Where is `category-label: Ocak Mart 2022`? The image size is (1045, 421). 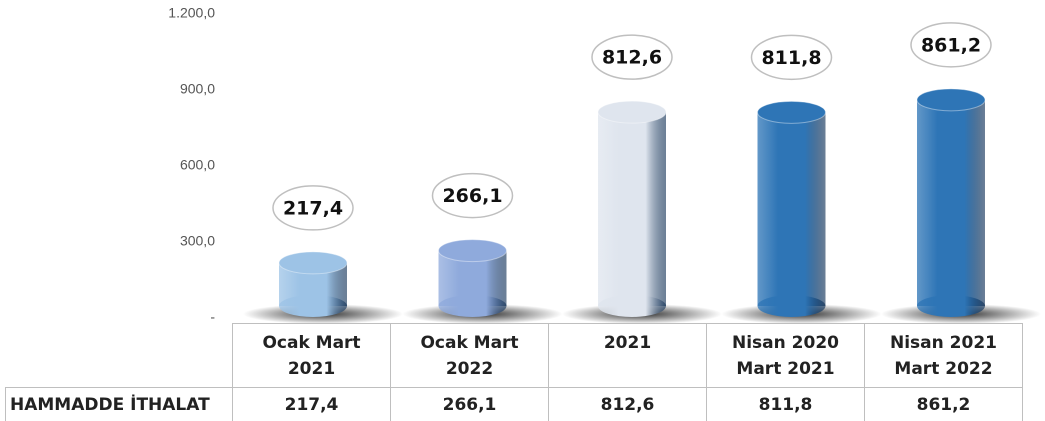 category-label: Ocak Mart 2022 is located at coordinates (469, 355).